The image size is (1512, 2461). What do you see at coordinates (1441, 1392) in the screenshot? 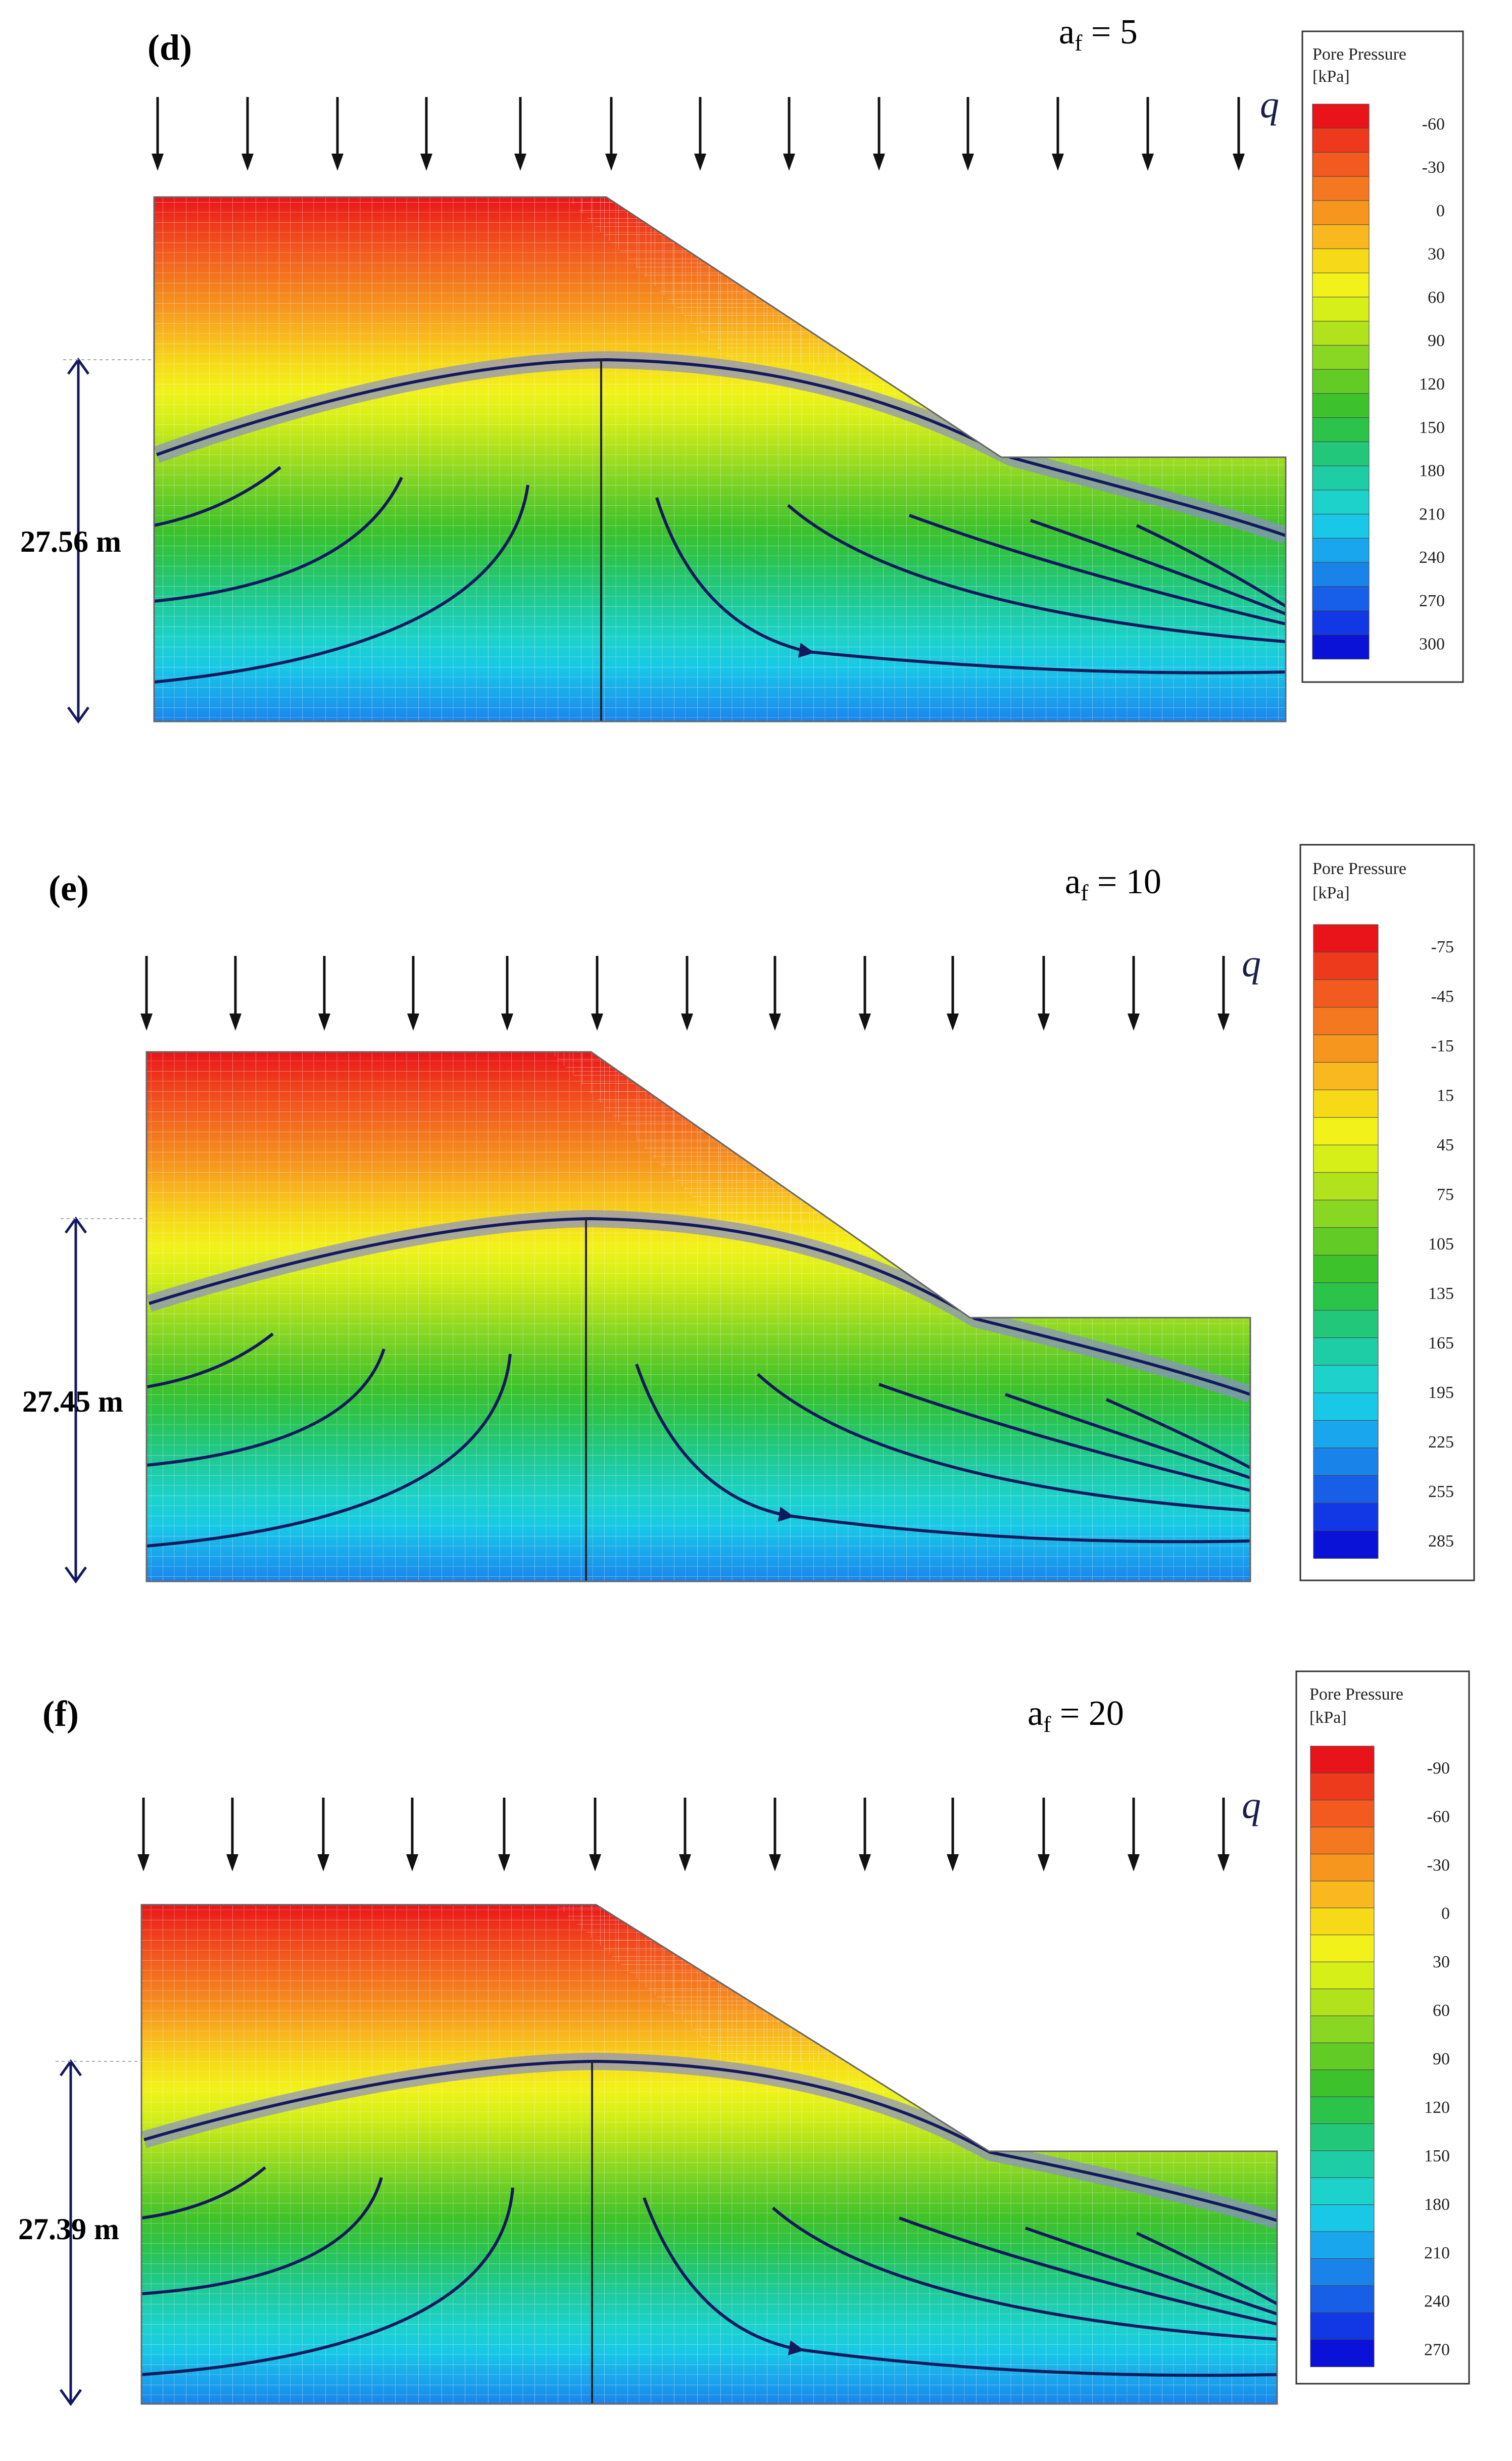
I see `legend-tick-label: 195` at bounding box center [1441, 1392].